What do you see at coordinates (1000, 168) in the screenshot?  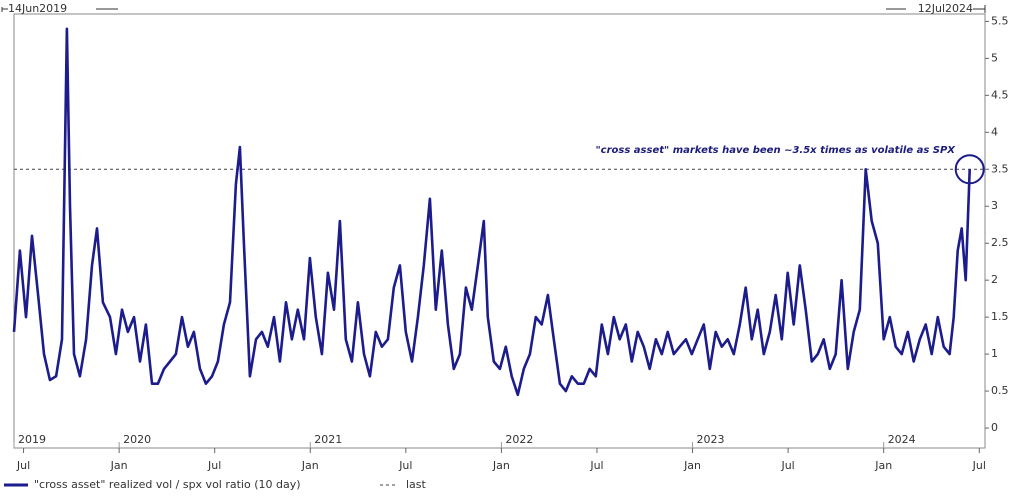 I see `y-tick-label: 3.5` at bounding box center [1000, 168].